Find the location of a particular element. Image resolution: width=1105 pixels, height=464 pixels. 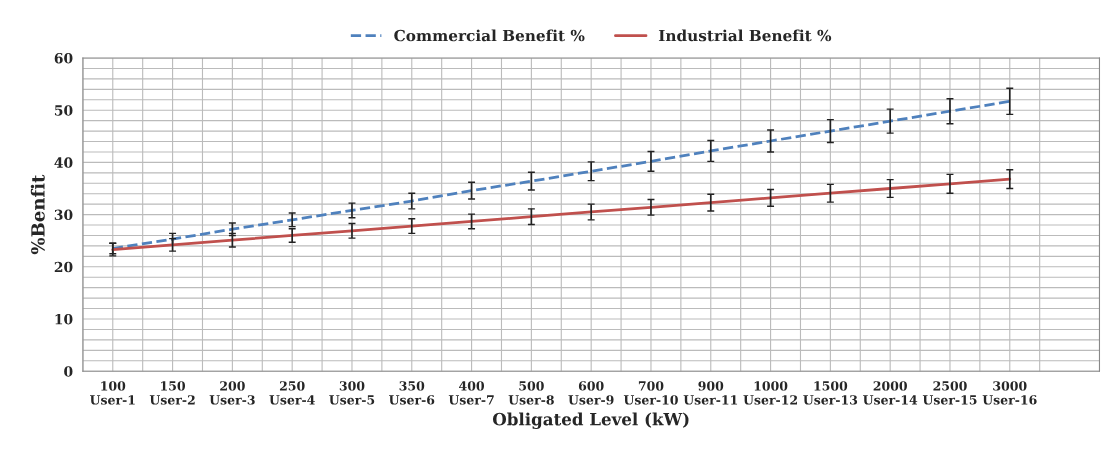

x-tick-label: 3000 User-16 is located at coordinates (1009, 393).